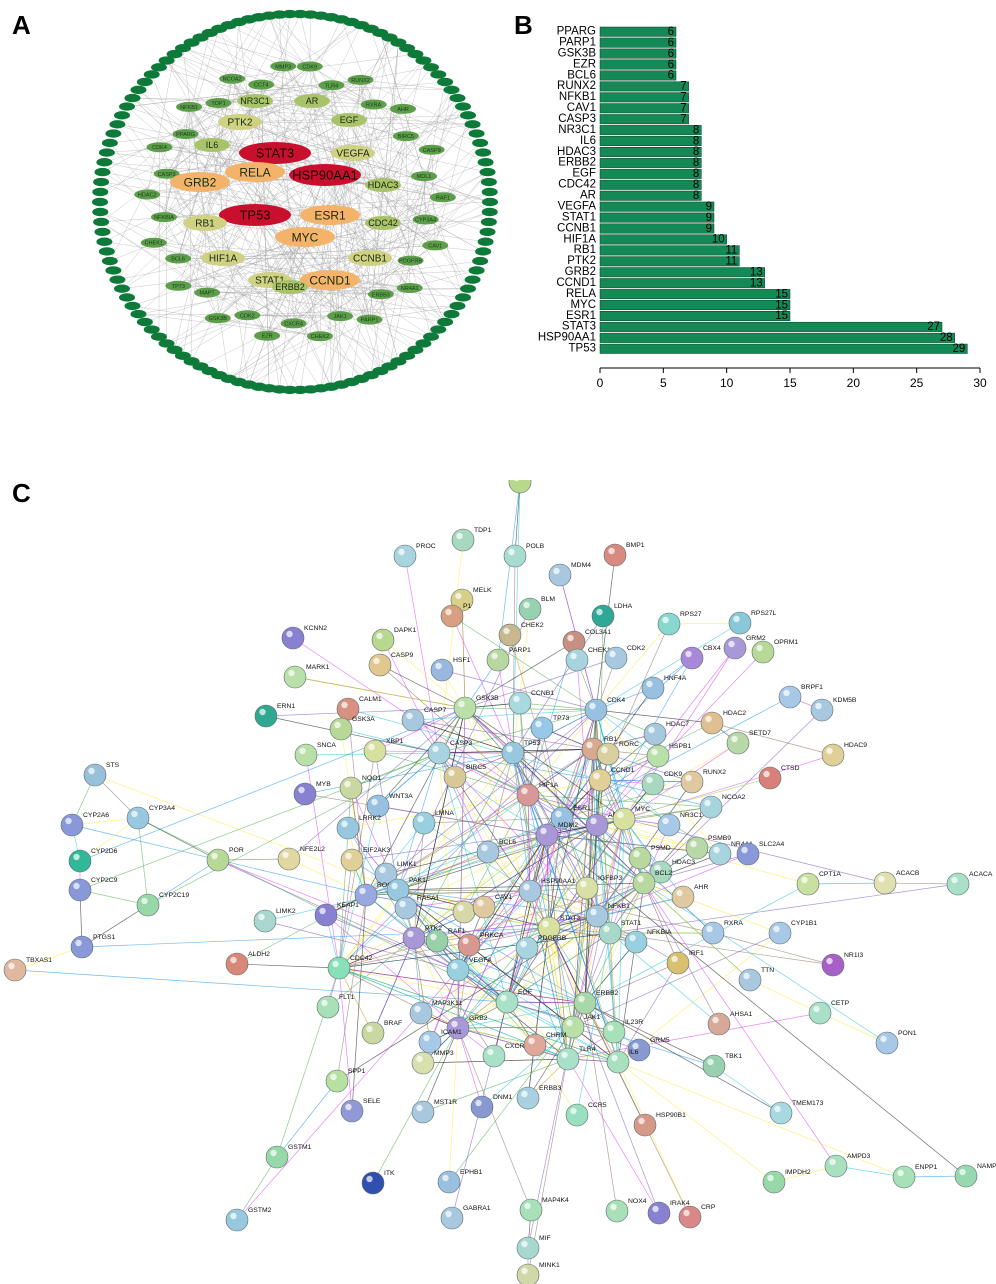  Describe the element at coordinates (708, 1207) in the screenshot. I see `protein-node-label: CRP` at that location.